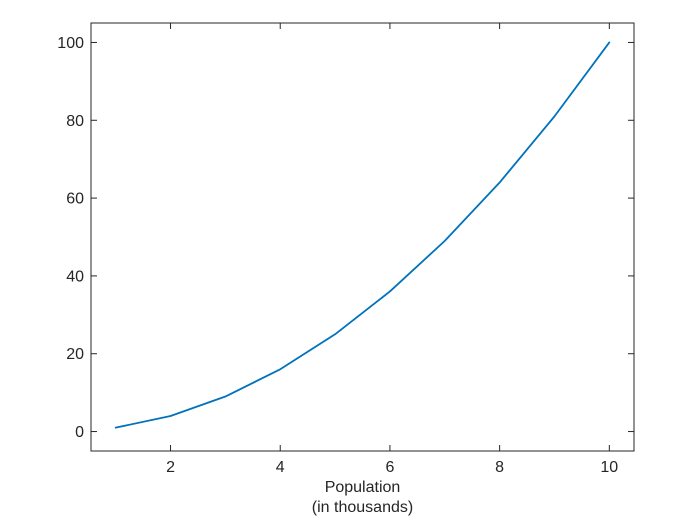 The width and height of the screenshot is (700, 525). Describe the element at coordinates (70, 43) in the screenshot. I see `y-tick-label: 100` at that location.